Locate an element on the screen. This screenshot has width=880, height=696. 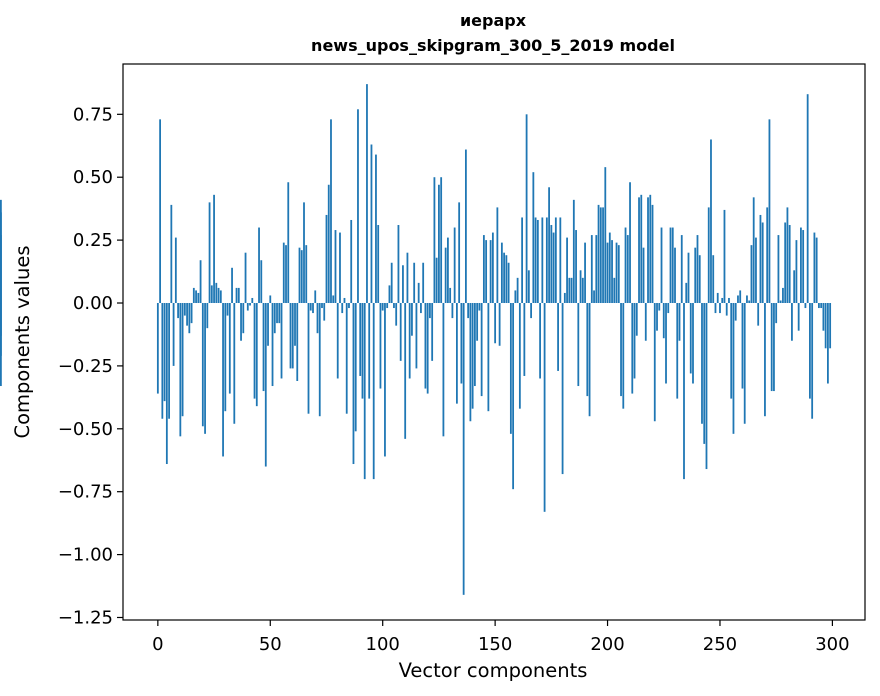
x-tick-label: 100 is located at coordinates (383, 644).